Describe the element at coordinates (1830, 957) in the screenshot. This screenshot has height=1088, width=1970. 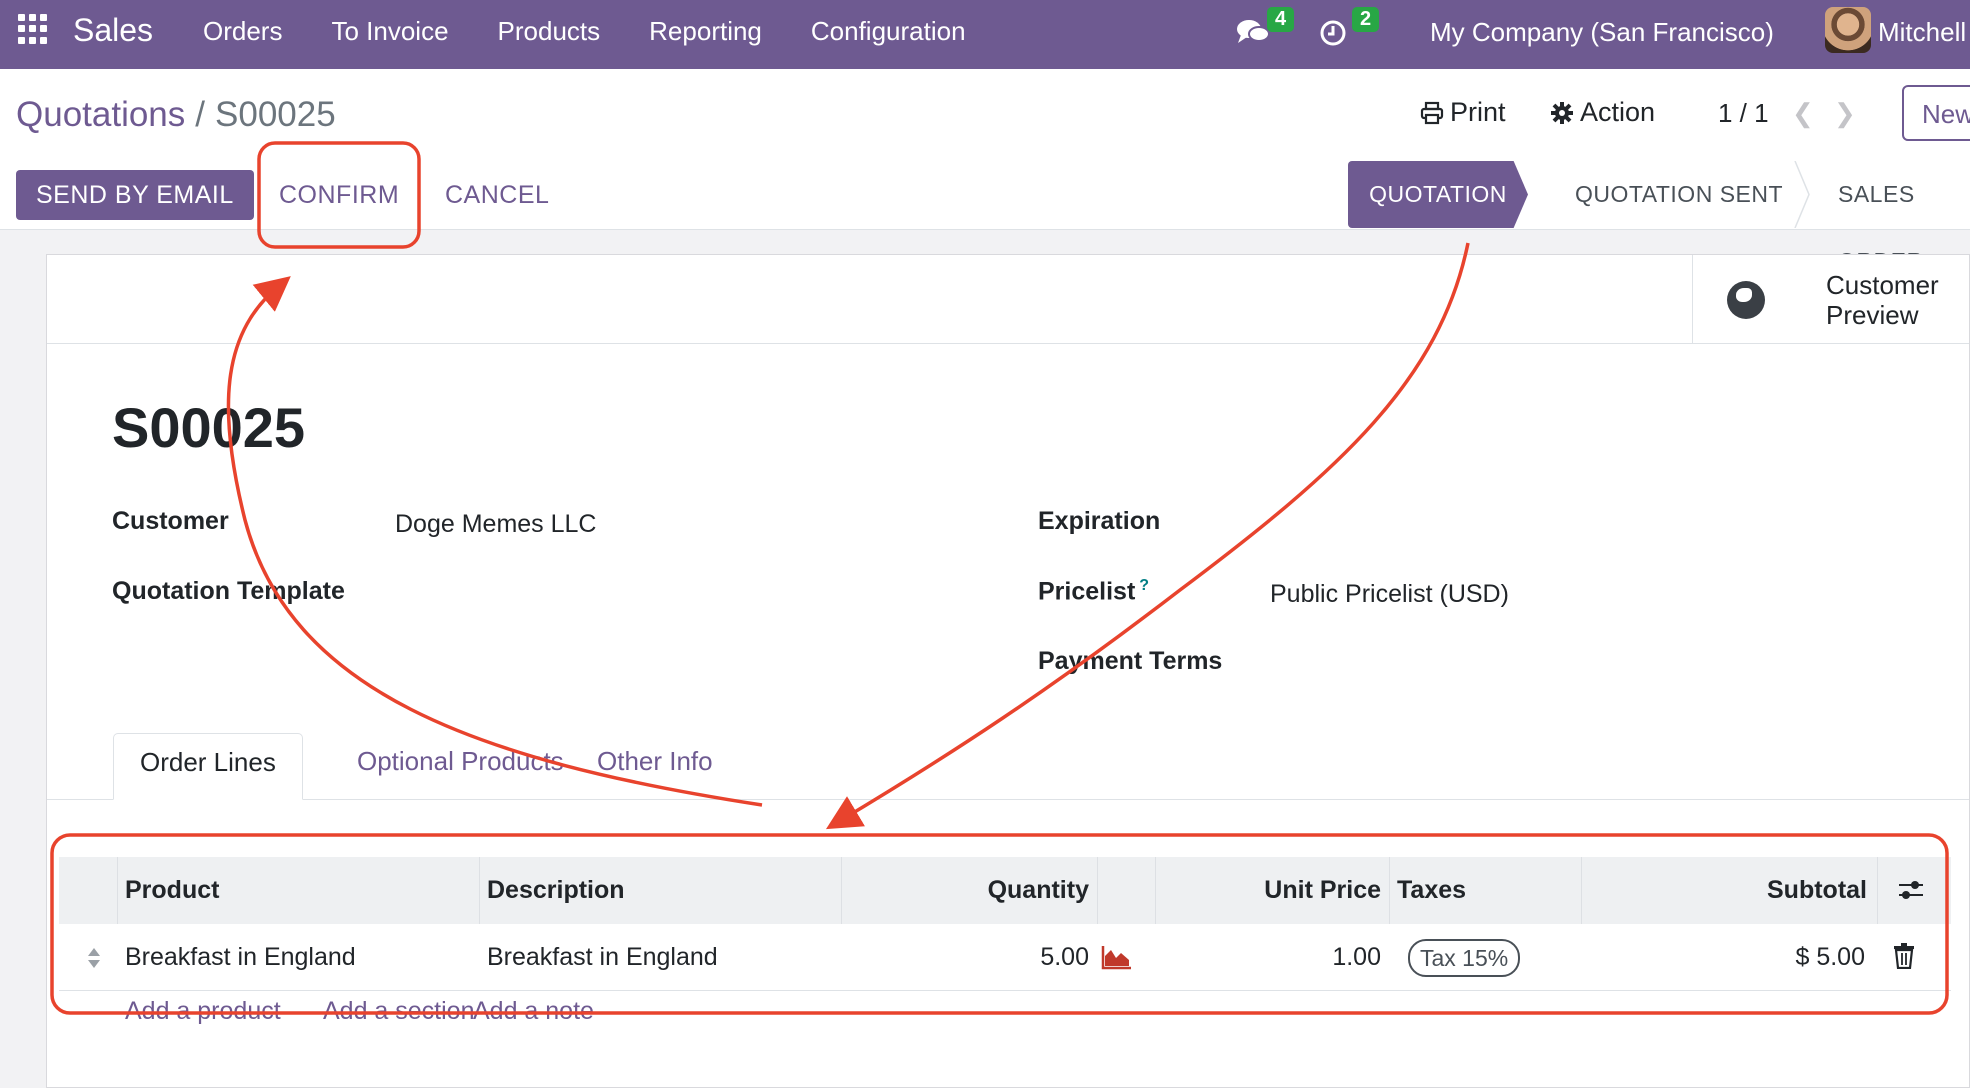
I see `cell-subtotal: $ 5.00` at that location.